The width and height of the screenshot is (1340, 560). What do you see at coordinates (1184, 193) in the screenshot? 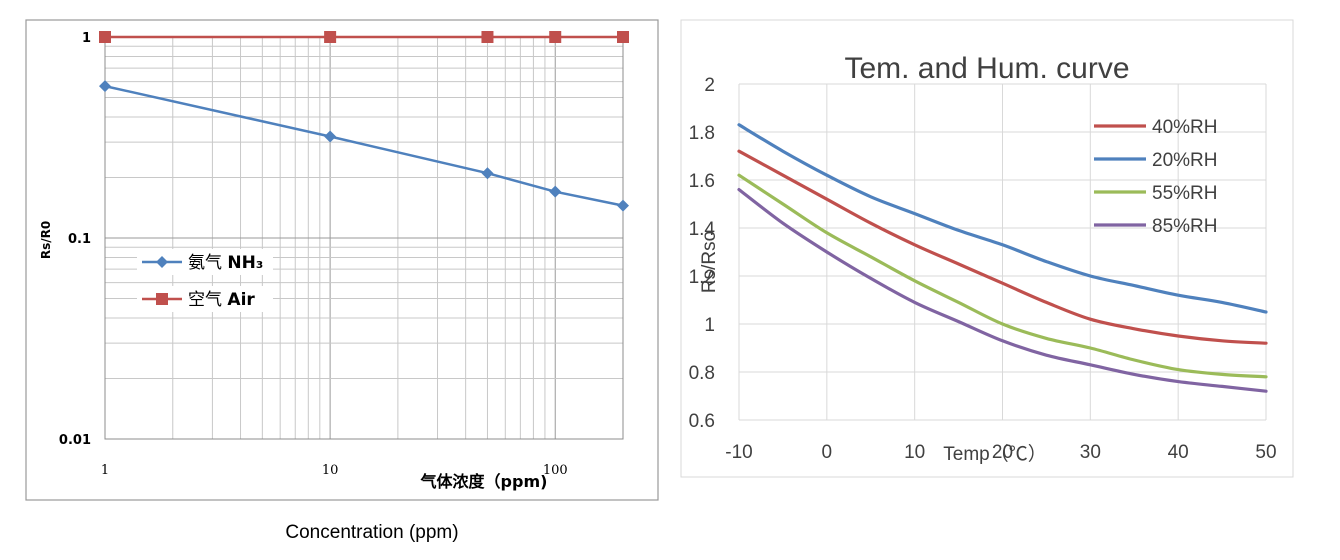
I see `legend-label-55pct-rh: 55%RH` at bounding box center [1184, 193].